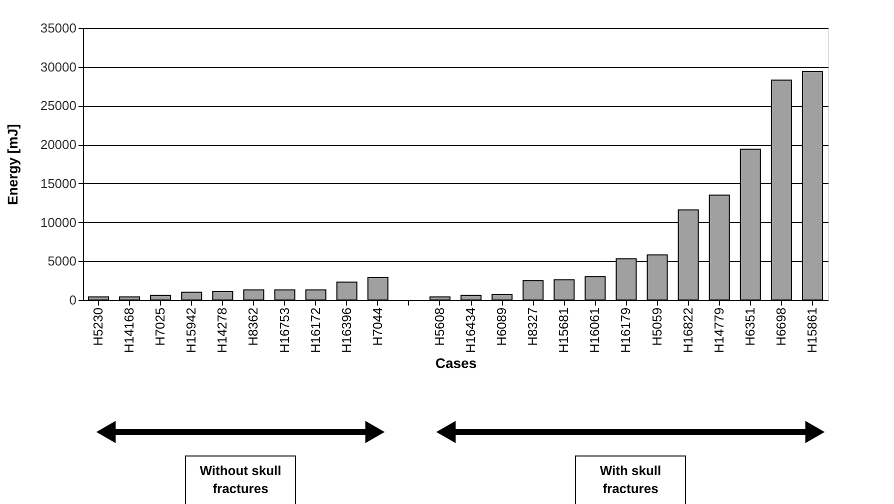 Image resolution: width=894 pixels, height=504 pixels. Describe the element at coordinates (688, 331) in the screenshot. I see `x-tick-label: H16822` at that location.